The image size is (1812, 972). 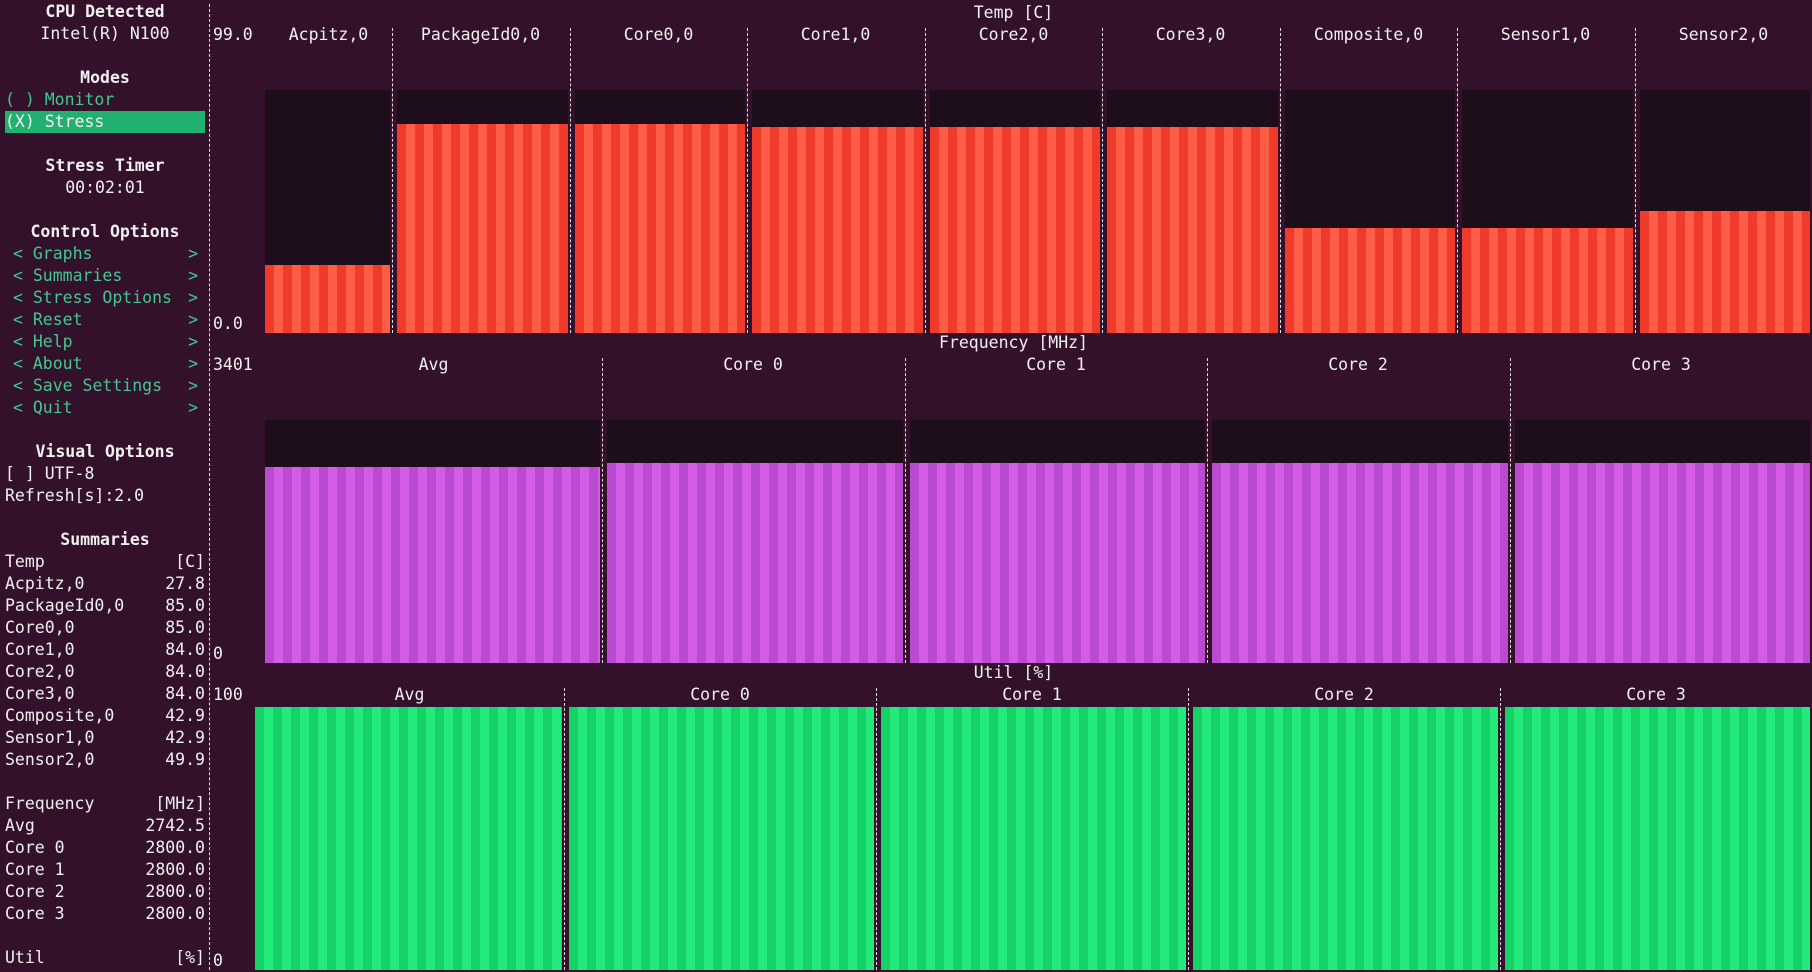 What do you see at coordinates (88, 385) in the screenshot?
I see `control-option-label: < Save Settings` at bounding box center [88, 385].